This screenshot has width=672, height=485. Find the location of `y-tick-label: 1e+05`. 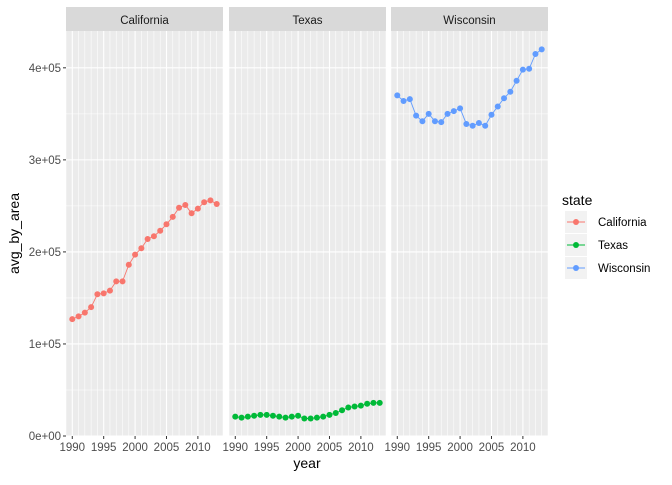

y-tick-label: 1e+05 is located at coordinates (45, 345).